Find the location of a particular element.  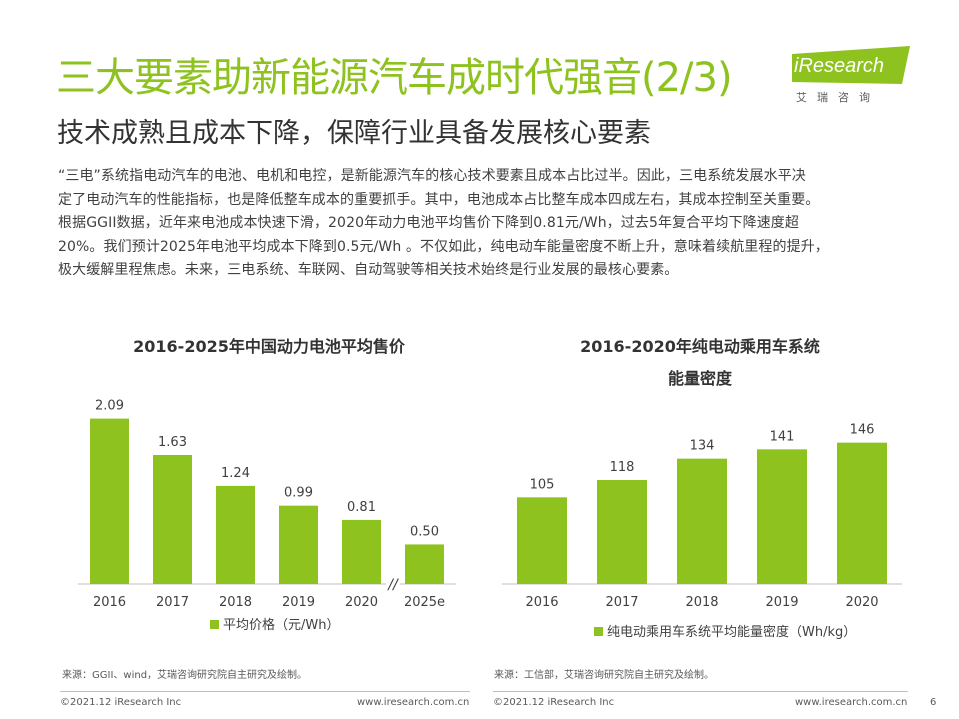

footer-url-left: www.iresearch.com.cn is located at coordinates (413, 702).